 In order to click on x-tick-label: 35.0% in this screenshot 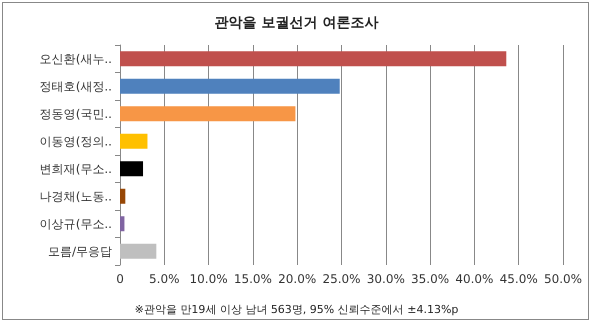, I will do `click(430, 279)`.